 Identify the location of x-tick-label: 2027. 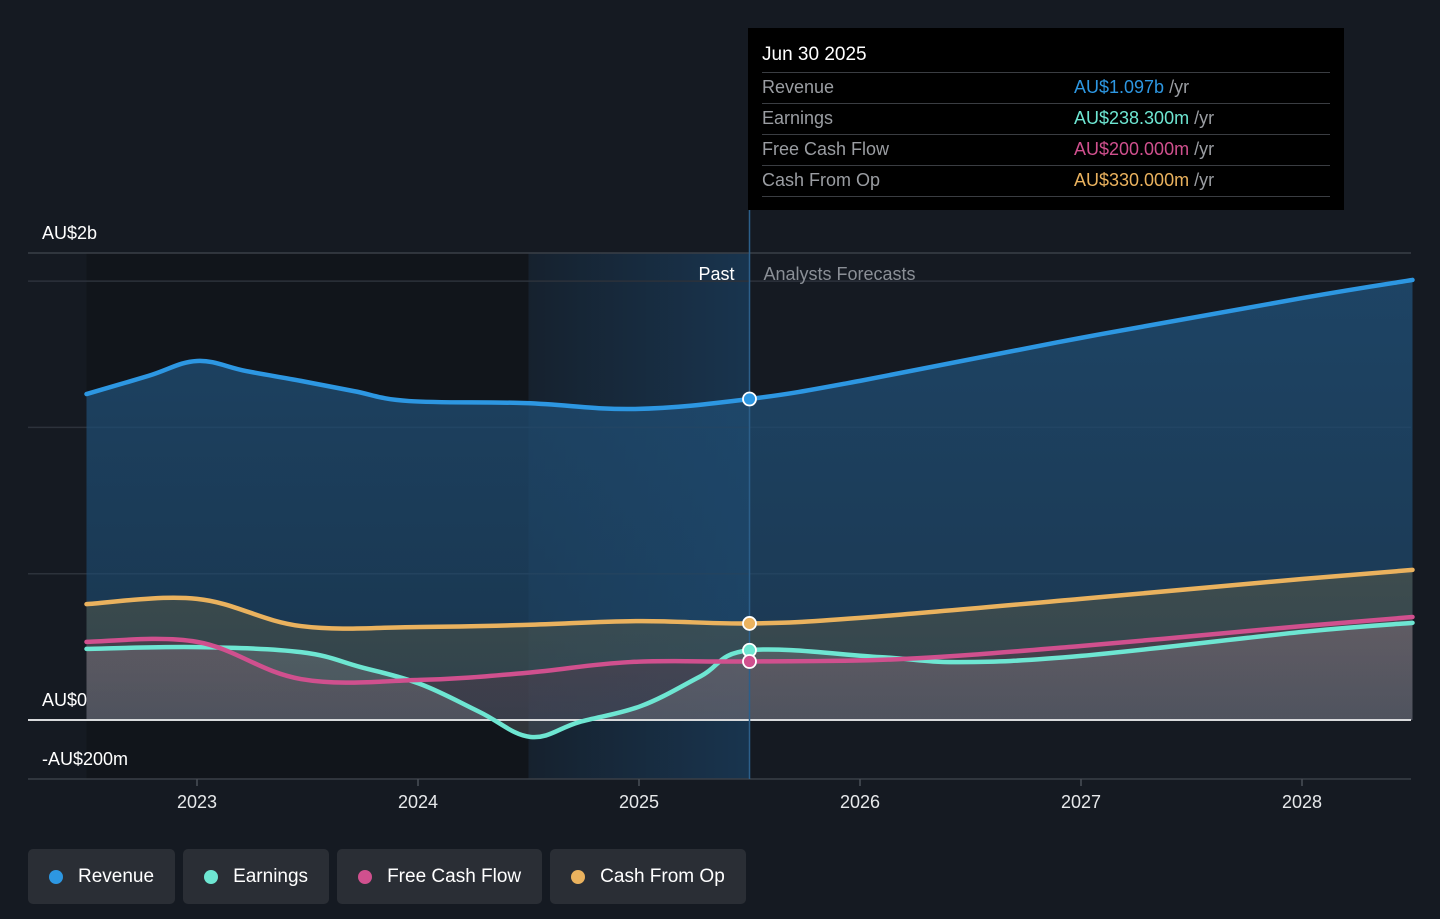
(1081, 802).